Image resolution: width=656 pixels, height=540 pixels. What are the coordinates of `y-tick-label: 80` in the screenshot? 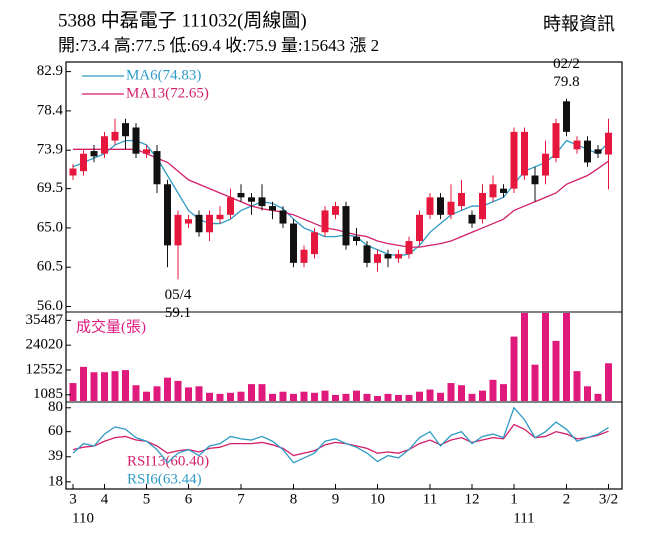 It's located at (55, 407).